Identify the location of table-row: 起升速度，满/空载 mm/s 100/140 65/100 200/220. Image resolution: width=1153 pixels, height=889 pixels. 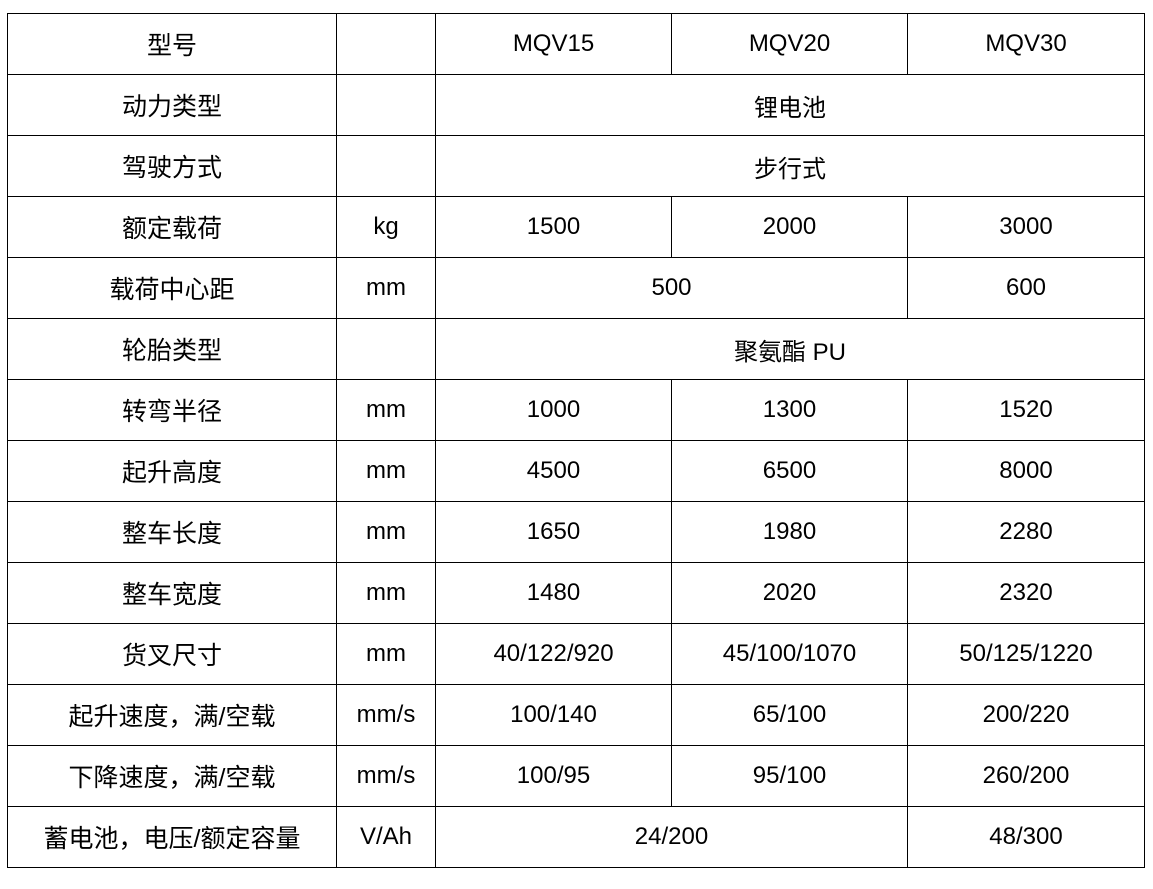
(576, 715).